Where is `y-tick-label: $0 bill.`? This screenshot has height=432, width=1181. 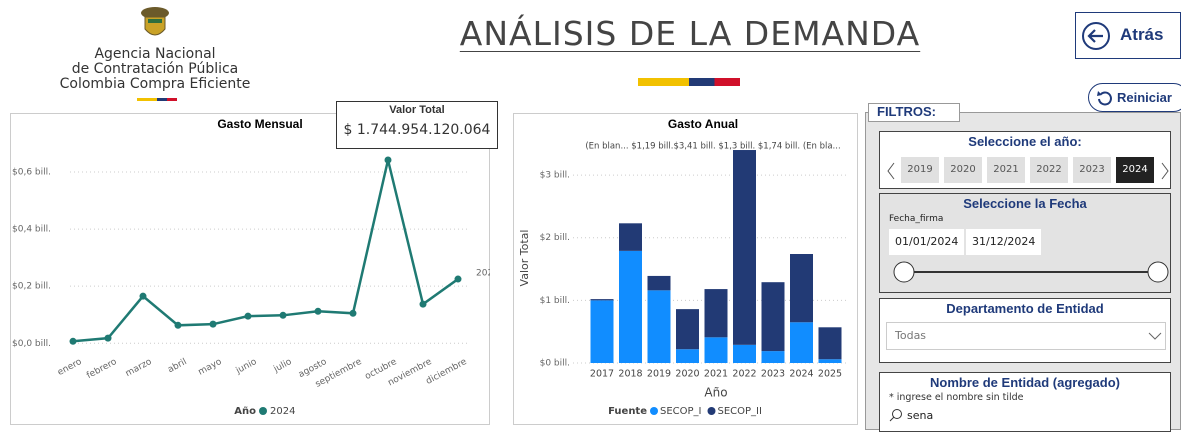 y-tick-label: $0 bill. is located at coordinates (555, 364).